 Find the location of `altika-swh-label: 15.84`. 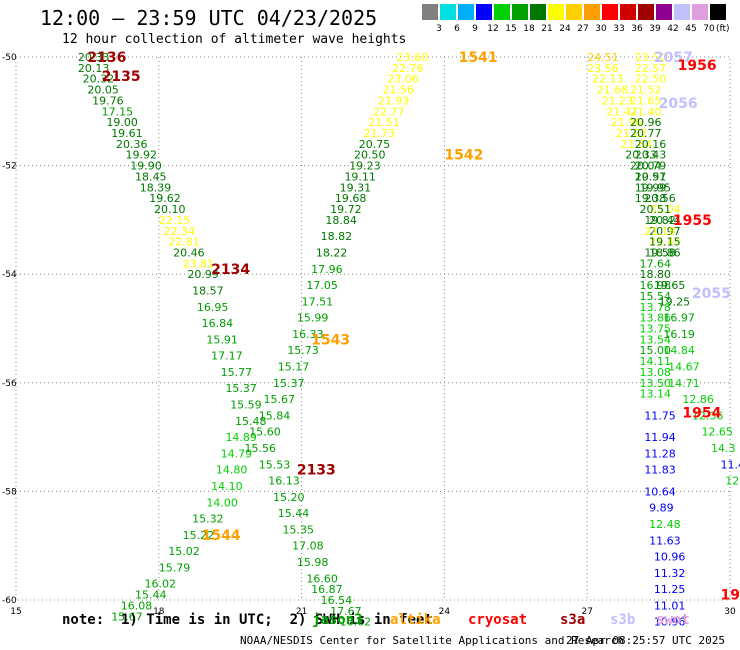

altika-swh-label: 15.84 is located at coordinates (275, 415).